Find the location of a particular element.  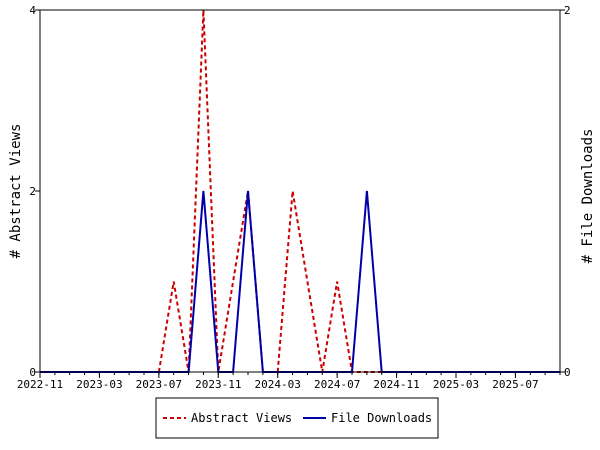

x-tick-label: 2023-07 is located at coordinates (159, 384).